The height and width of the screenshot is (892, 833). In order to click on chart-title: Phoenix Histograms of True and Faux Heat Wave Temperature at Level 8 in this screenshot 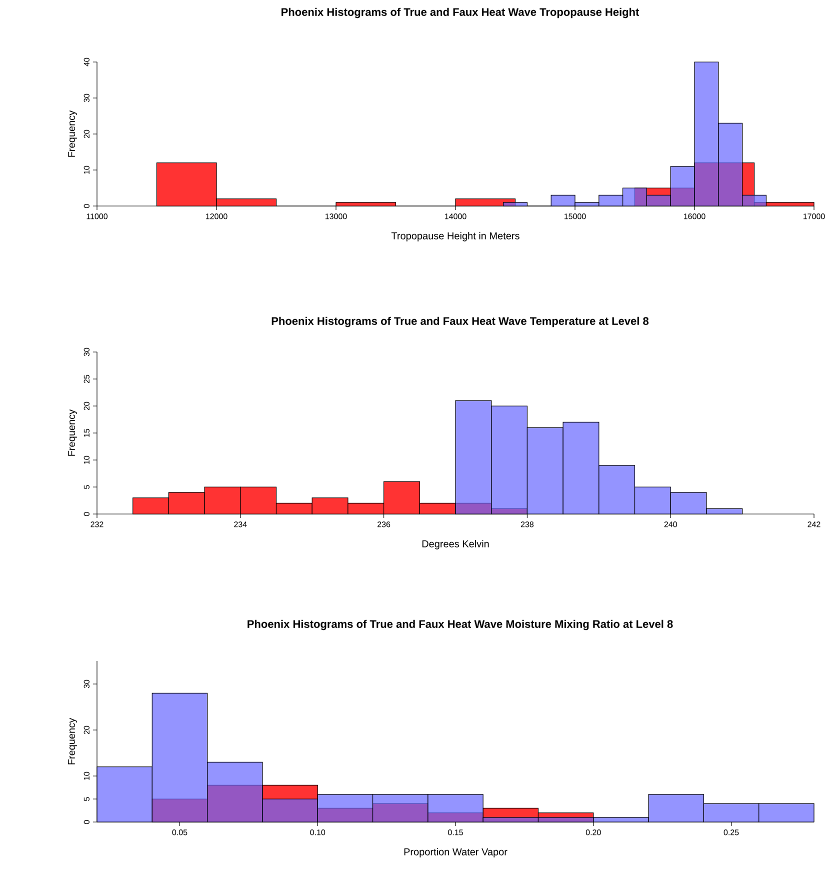, I will do `click(460, 322)`.